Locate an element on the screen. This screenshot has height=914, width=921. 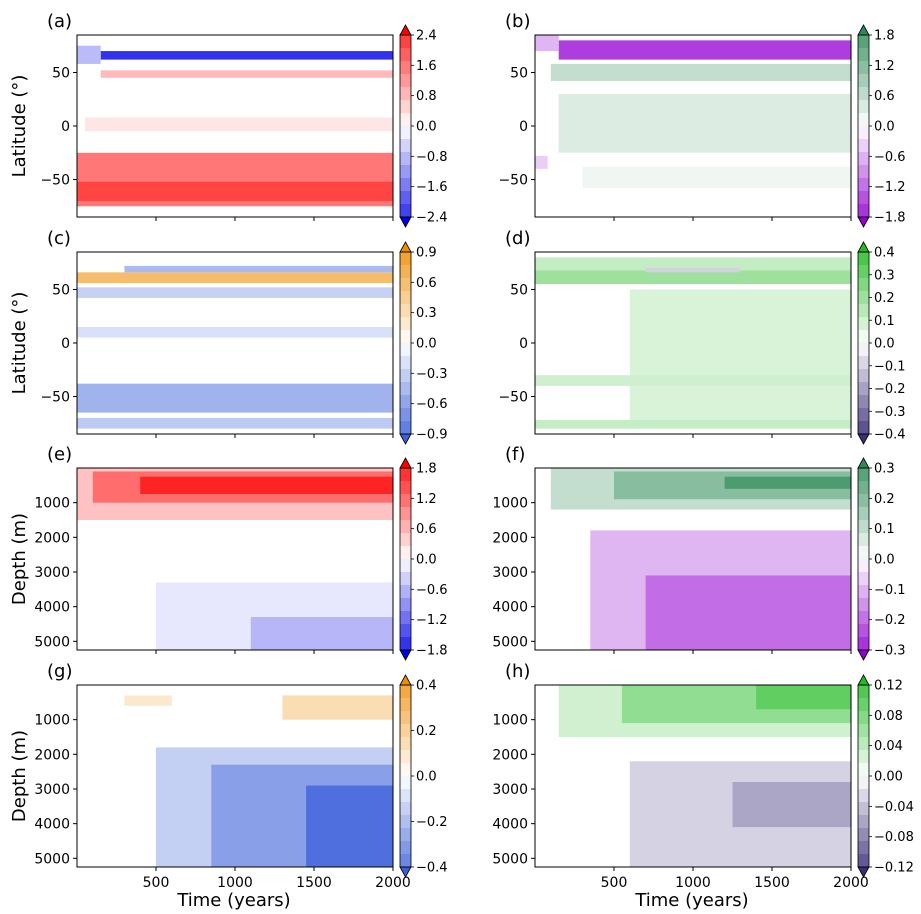
colorbar-tick-label: 0.08 is located at coordinates (888, 716).